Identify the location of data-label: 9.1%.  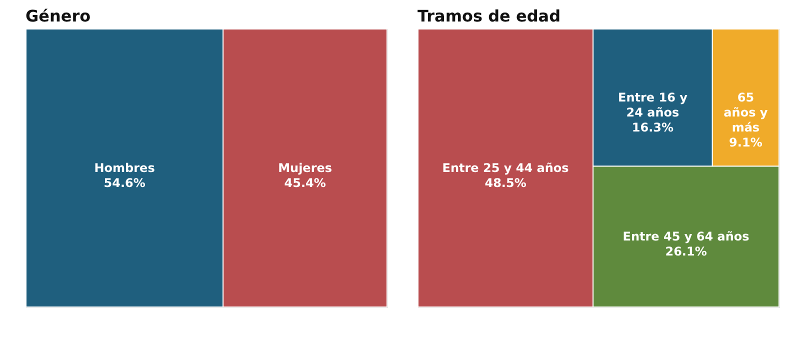
(745, 143).